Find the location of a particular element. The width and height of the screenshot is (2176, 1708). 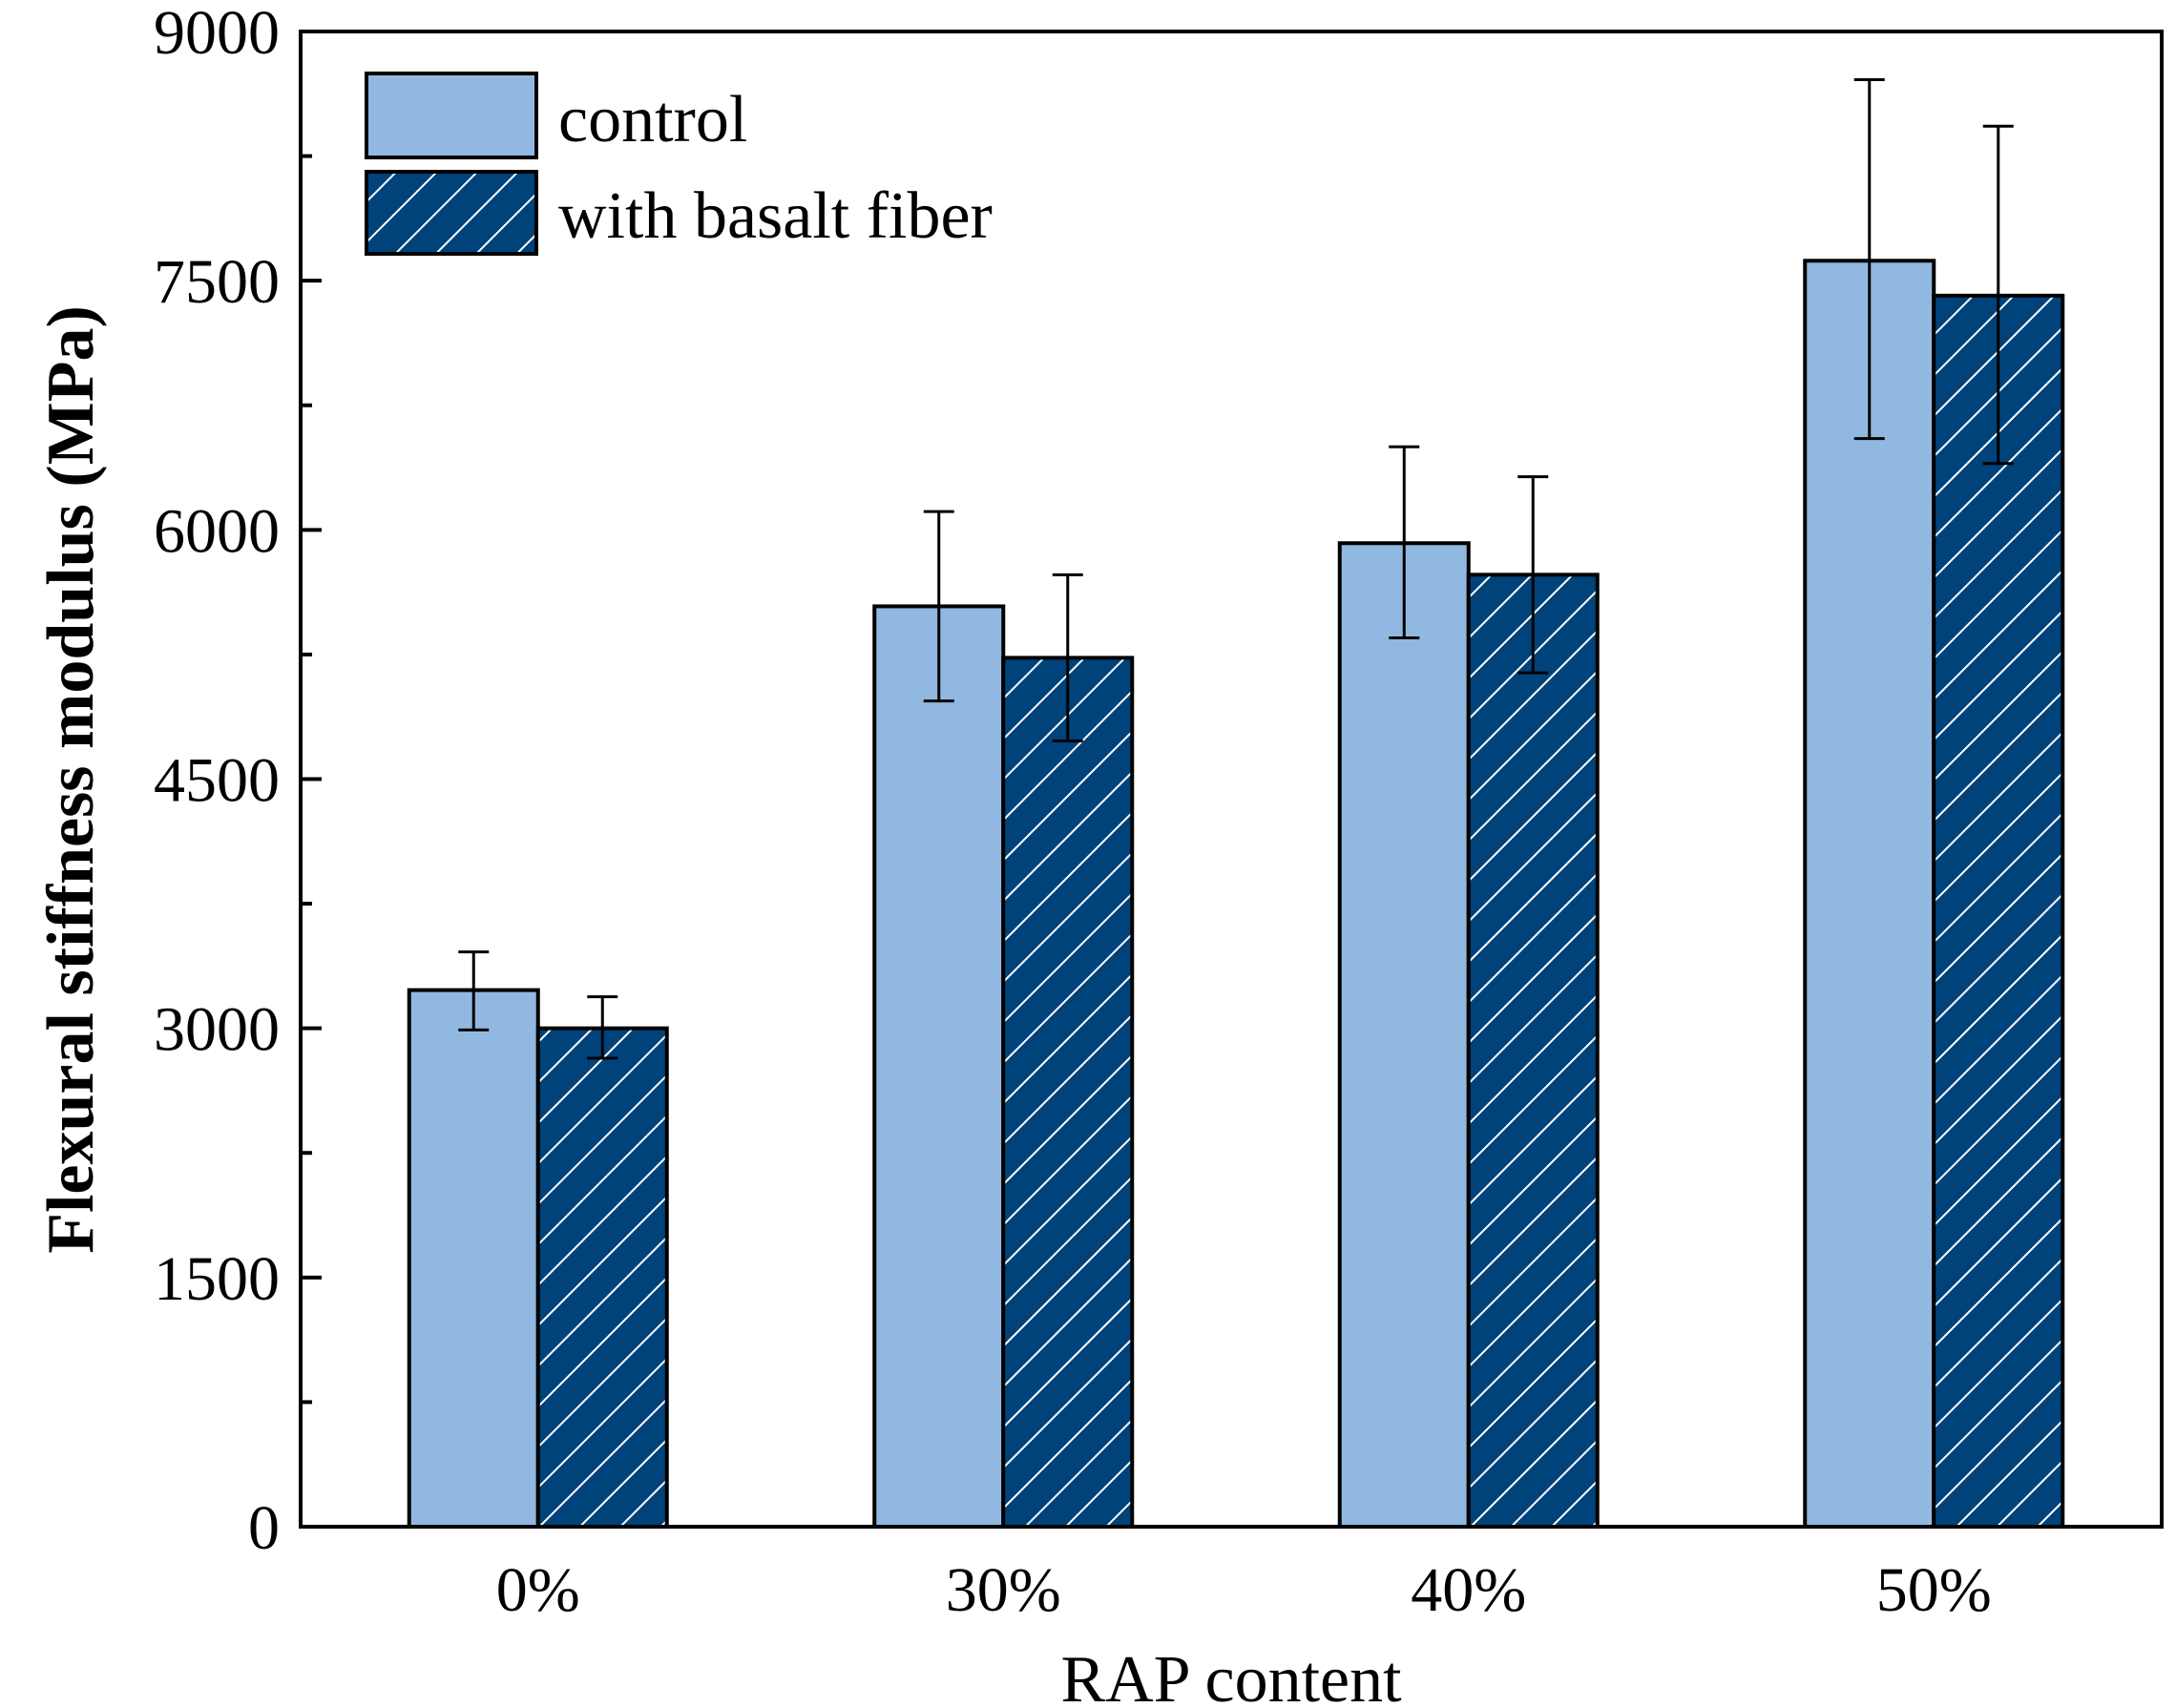

y-tick-label-4500: 4500 is located at coordinates (217, 781).